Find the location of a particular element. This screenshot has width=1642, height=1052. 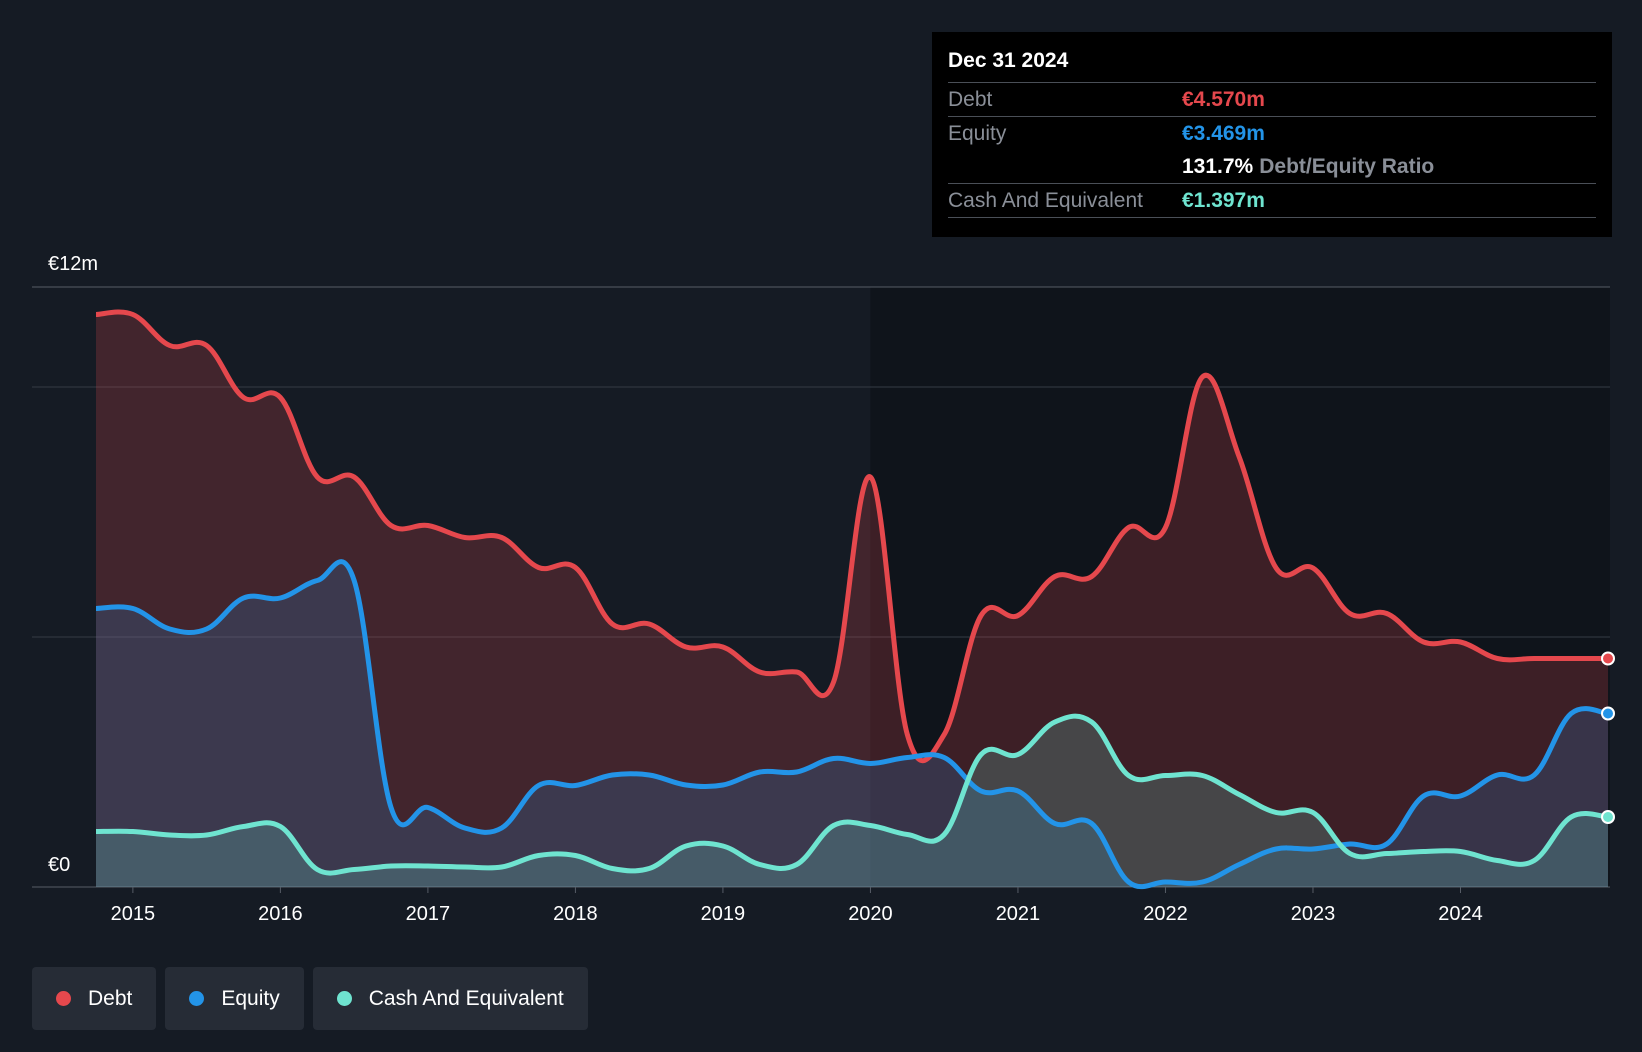

cash-and-equivalent-area is located at coordinates (852, 801).